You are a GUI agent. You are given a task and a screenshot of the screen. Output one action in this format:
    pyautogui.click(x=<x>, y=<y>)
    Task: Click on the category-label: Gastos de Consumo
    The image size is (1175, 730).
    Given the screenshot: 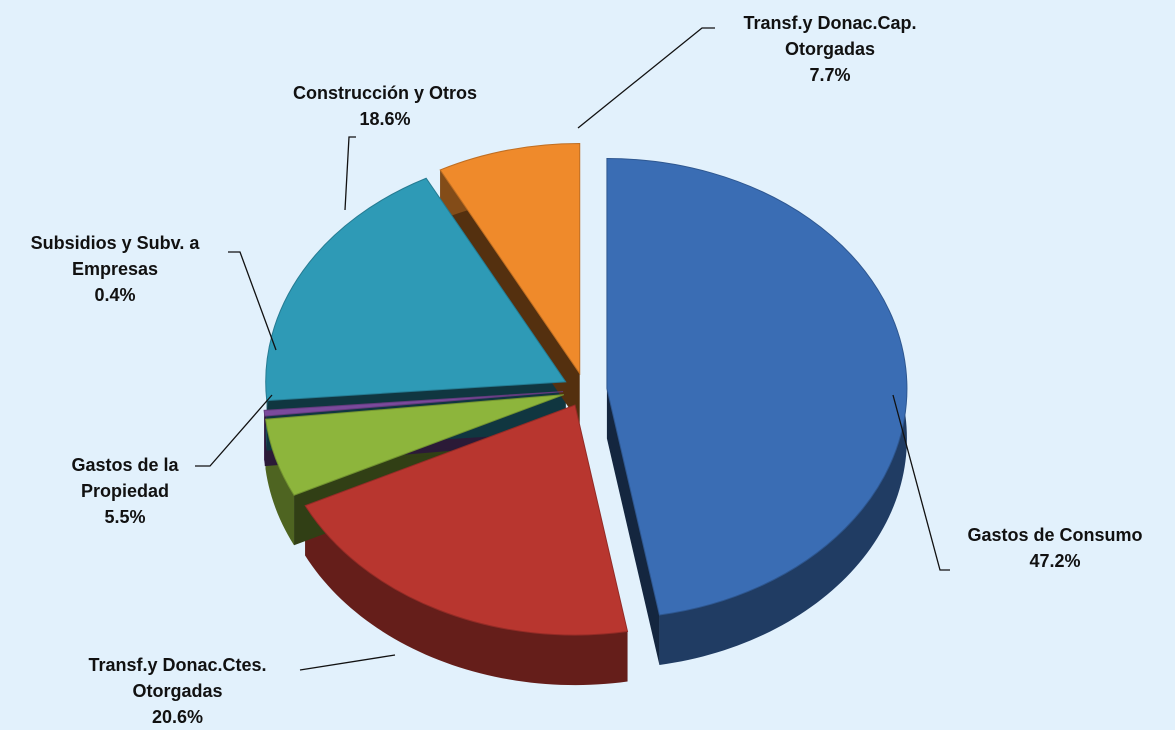 What is the action you would take?
    pyautogui.click(x=1055, y=535)
    